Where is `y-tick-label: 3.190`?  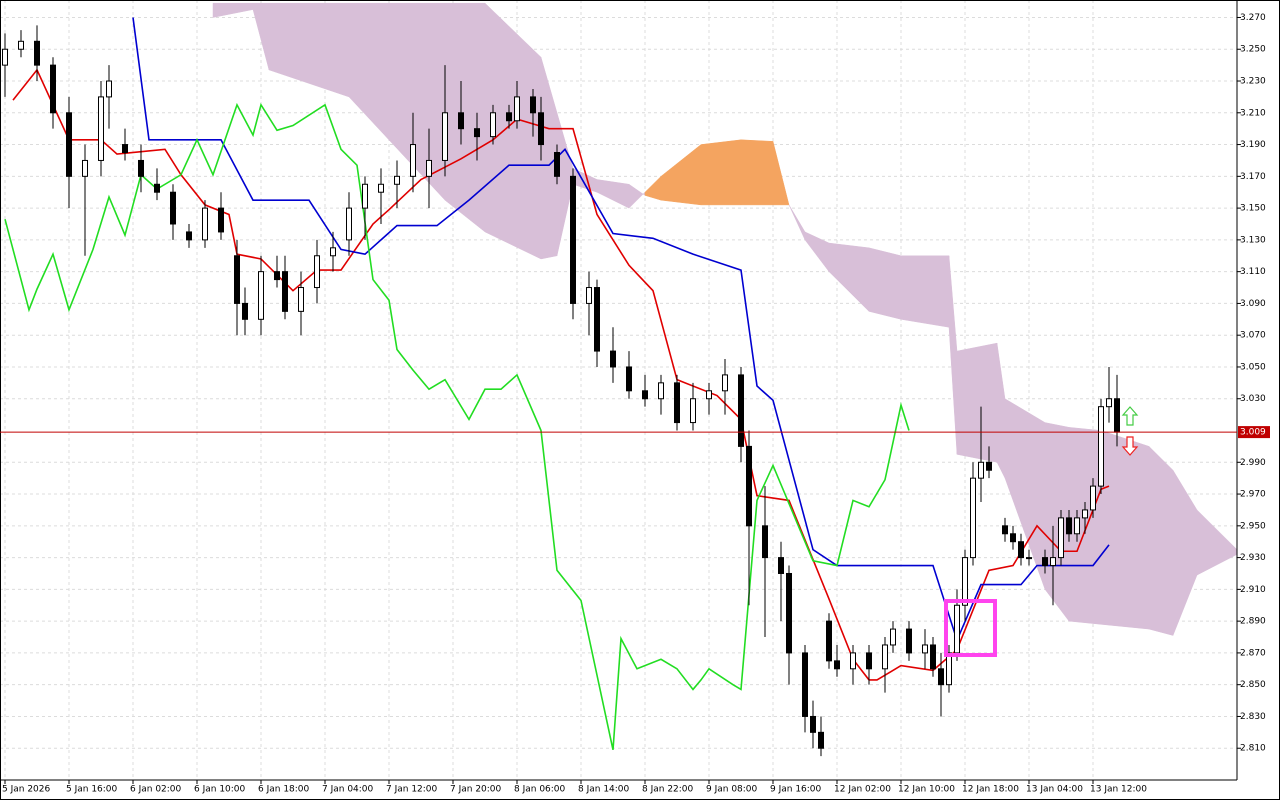 y-tick-label: 3.190 is located at coordinates (1253, 145).